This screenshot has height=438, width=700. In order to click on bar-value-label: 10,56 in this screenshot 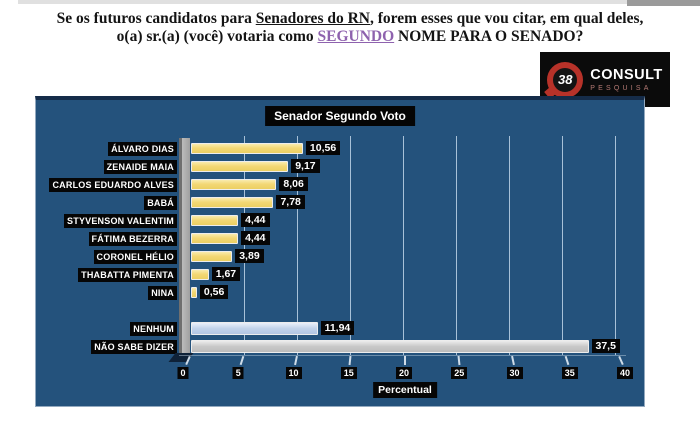, I will do `click(323, 148)`.